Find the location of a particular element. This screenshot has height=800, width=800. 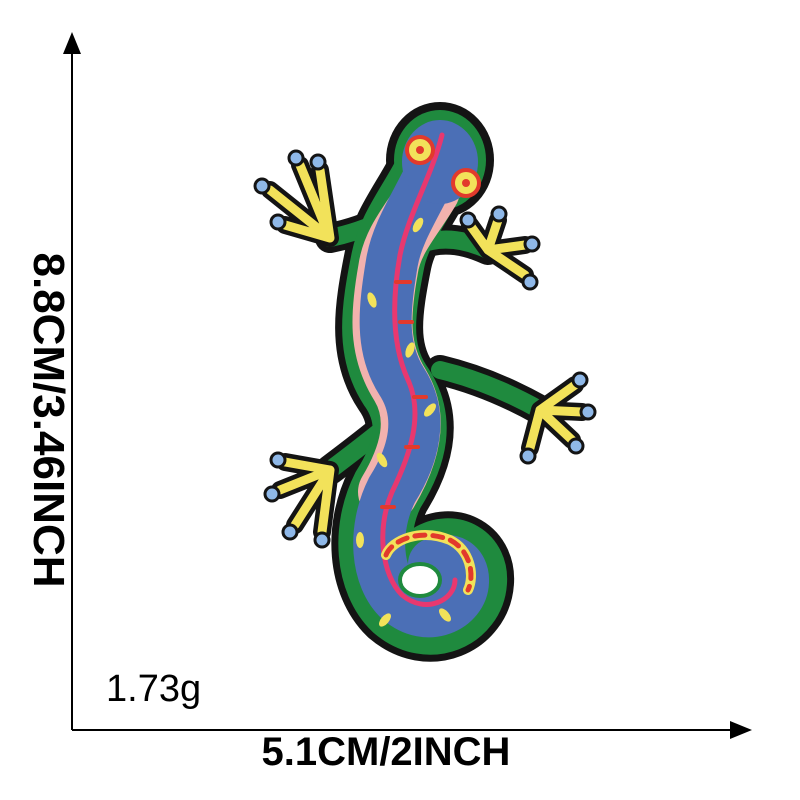

body-red-marks is located at coordinates (404, 394).